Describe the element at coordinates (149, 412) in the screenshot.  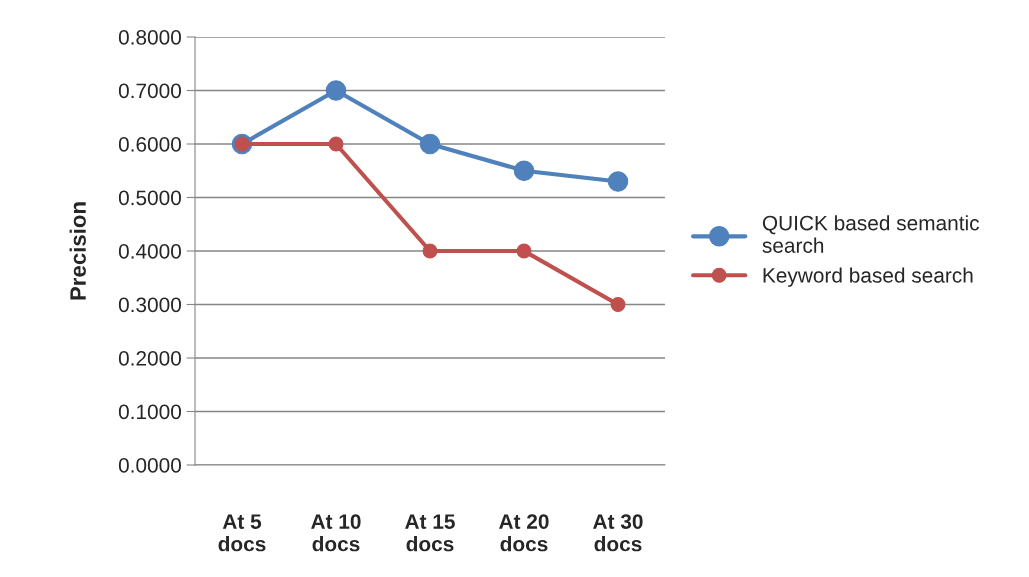
I see `y-tick-label: 0.1000` at that location.